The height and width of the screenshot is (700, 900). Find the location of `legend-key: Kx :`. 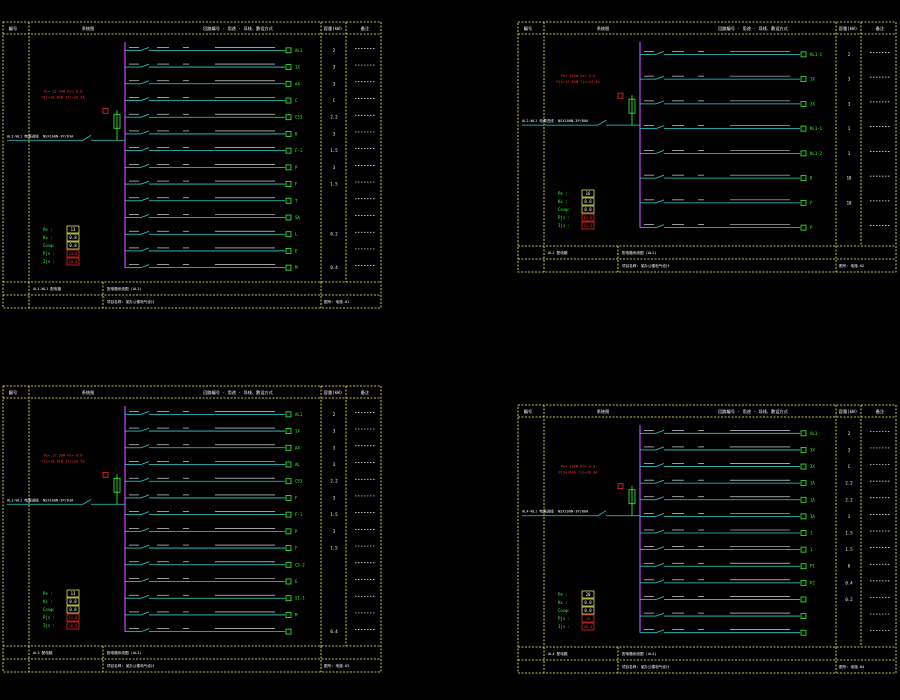

legend-key: Kx : is located at coordinates (563, 602).